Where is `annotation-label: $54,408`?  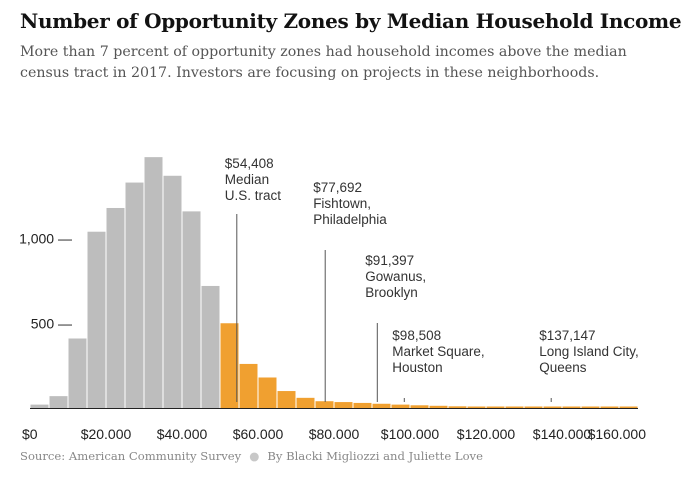
annotation-label: $54,408 is located at coordinates (249, 163).